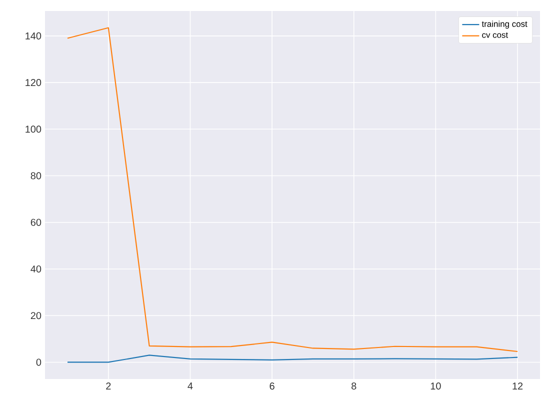 Image resolution: width=548 pixels, height=413 pixels. Describe the element at coordinates (190, 386) in the screenshot. I see `x-tick-label: 4` at that location.